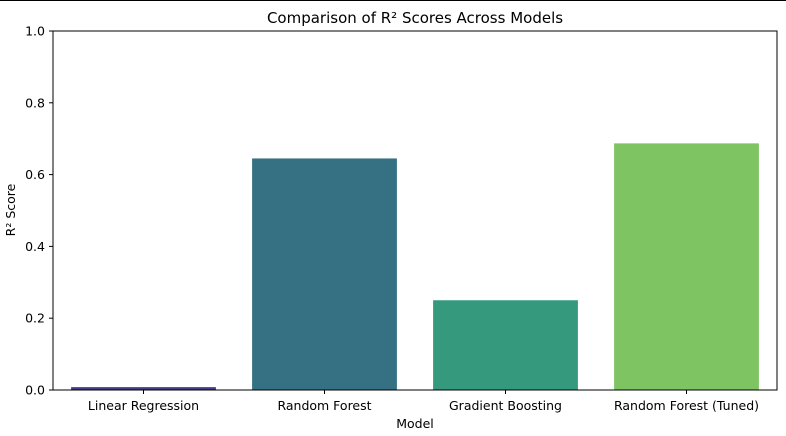 This screenshot has height=436, width=786. I want to click on bar-random-forest, so click(324, 274).